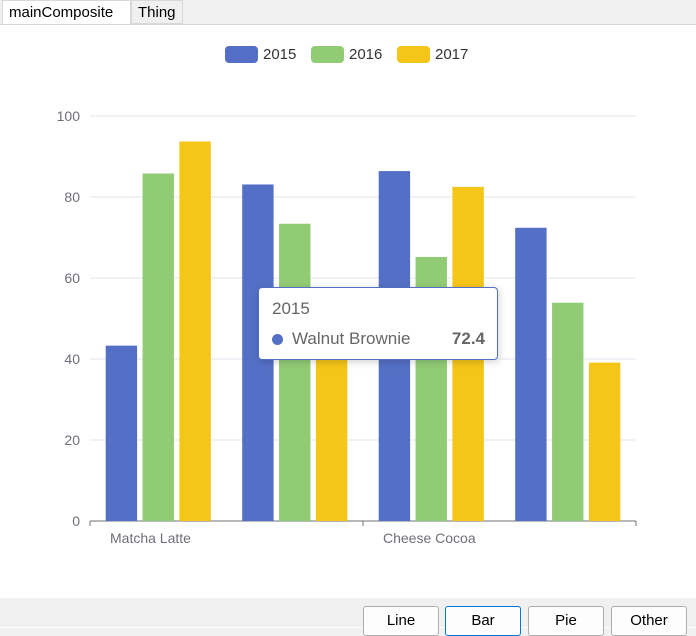  What do you see at coordinates (348, 12) in the screenshot?
I see `tab-bar: mainComposite Thing` at bounding box center [348, 12].